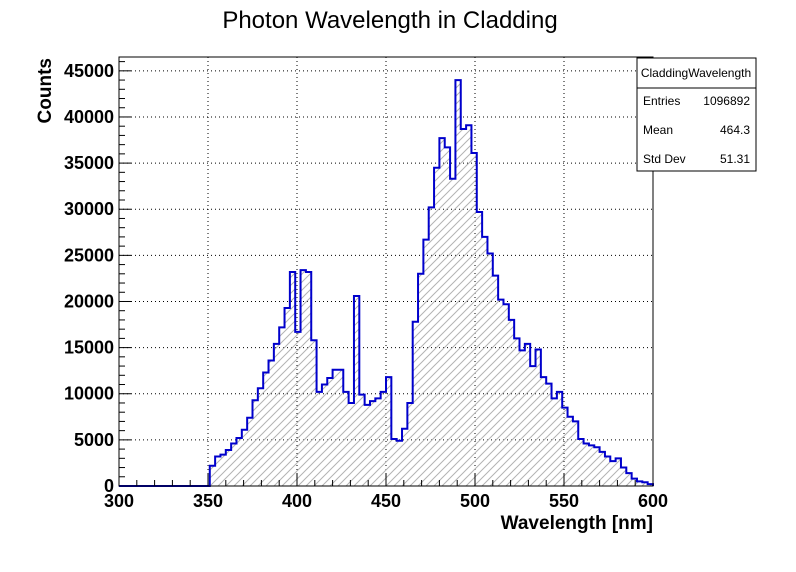 This screenshot has height=572, width=796. Describe the element at coordinates (658, 130) in the screenshot. I see `stats-mean-label: Mean` at that location.